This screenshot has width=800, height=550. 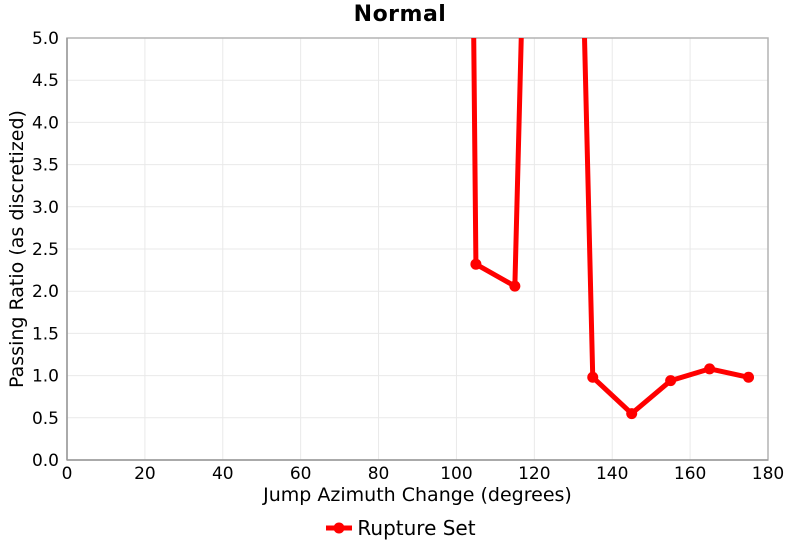 I want to click on x-tick-label: 140, so click(x=612, y=474).